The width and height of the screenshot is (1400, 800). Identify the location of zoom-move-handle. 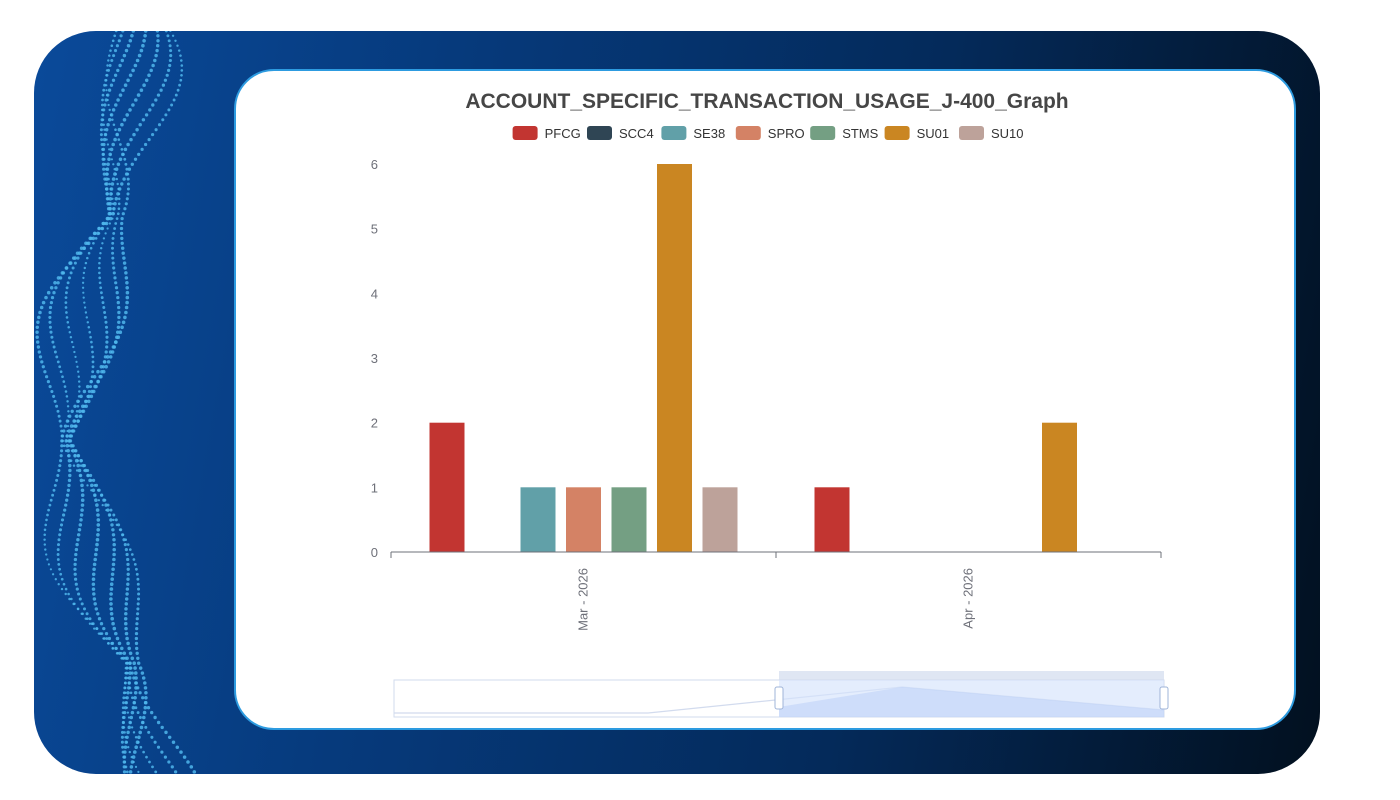
(971, 675).